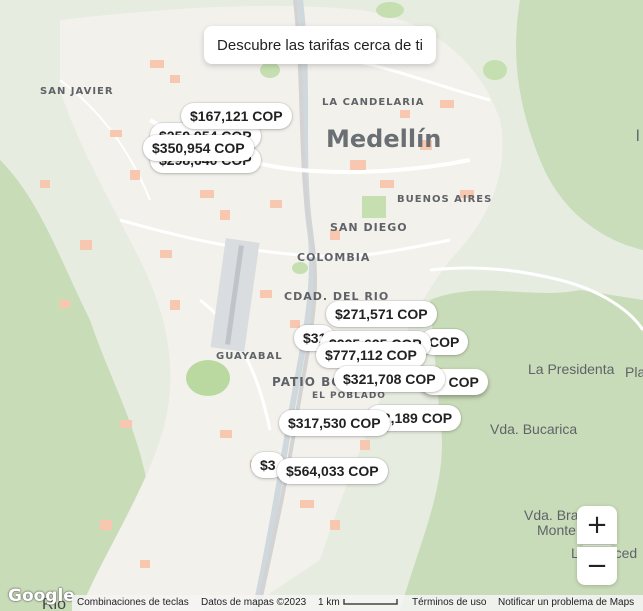  Describe the element at coordinates (597, 545) in the screenshot. I see `zoom-divider` at that location.